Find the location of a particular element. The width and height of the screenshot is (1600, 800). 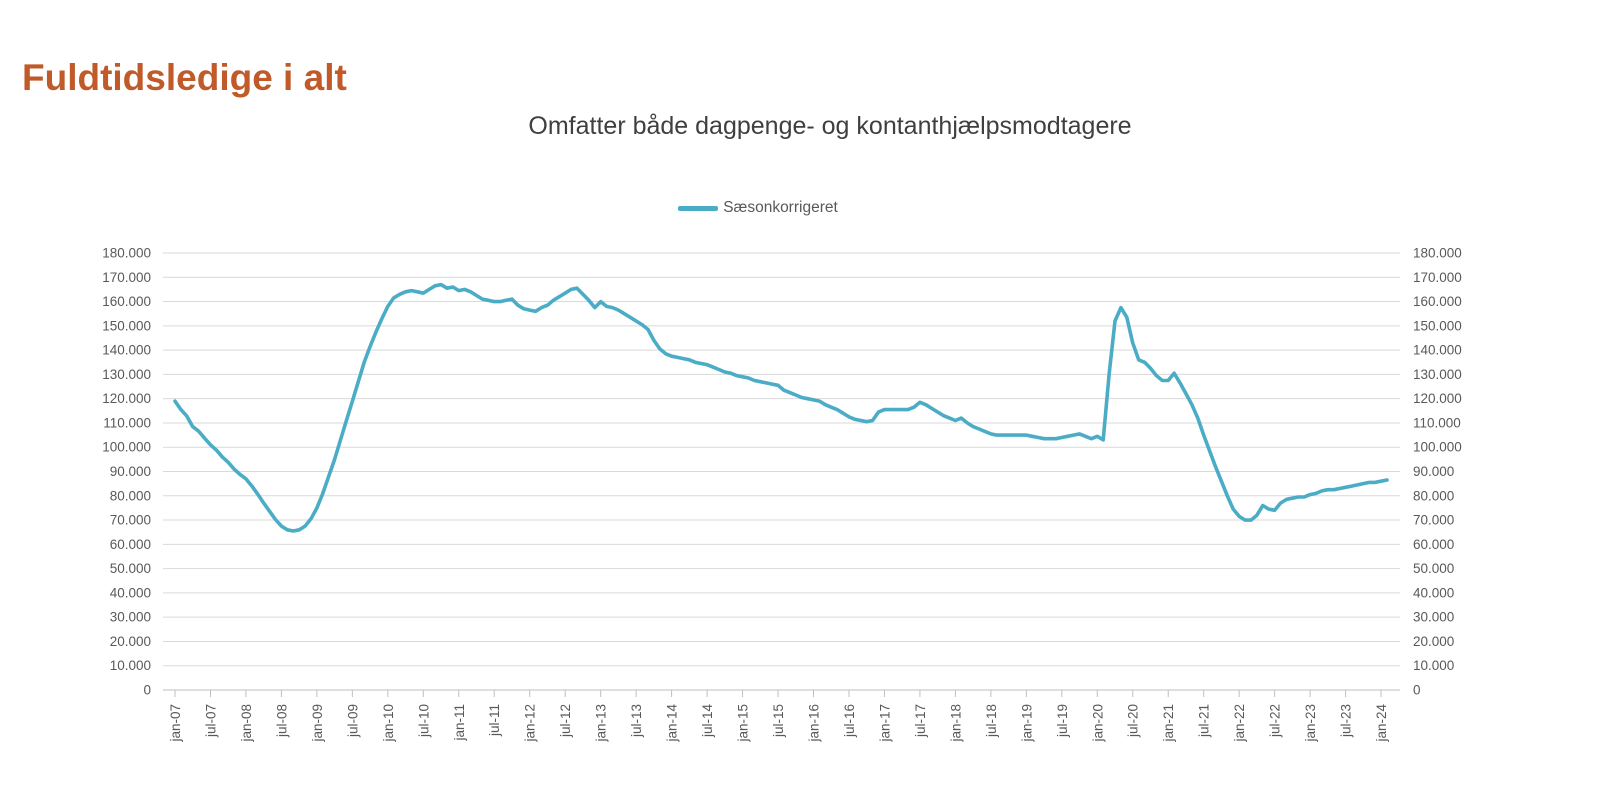

svg-text: jul-23 is located at coordinates (1346, 721).